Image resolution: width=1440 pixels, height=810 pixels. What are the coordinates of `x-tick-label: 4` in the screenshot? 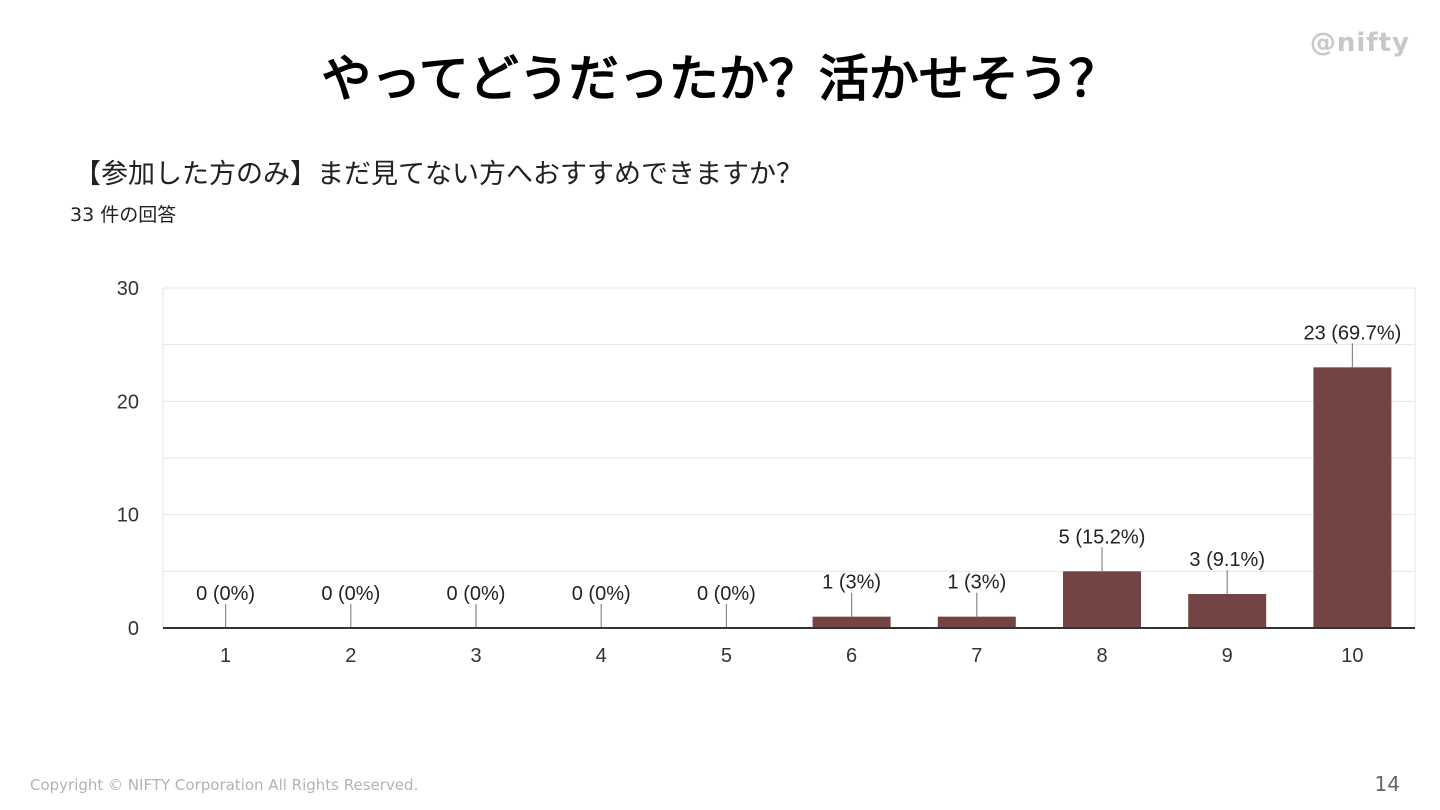 It's located at (601, 656).